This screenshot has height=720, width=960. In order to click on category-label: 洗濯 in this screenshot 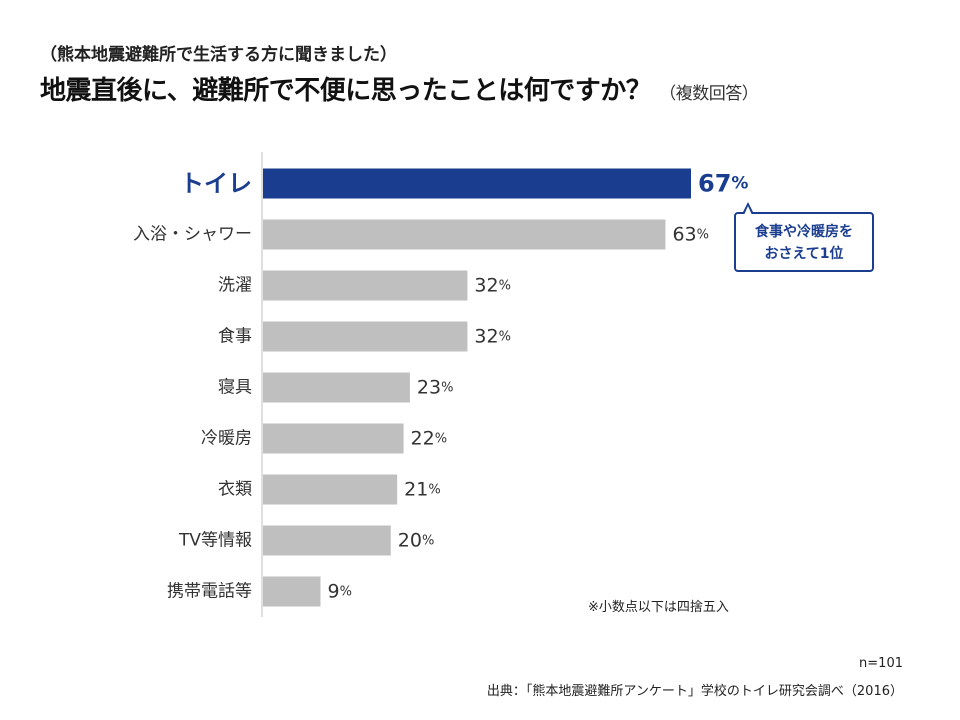, I will do `click(235, 286)`.